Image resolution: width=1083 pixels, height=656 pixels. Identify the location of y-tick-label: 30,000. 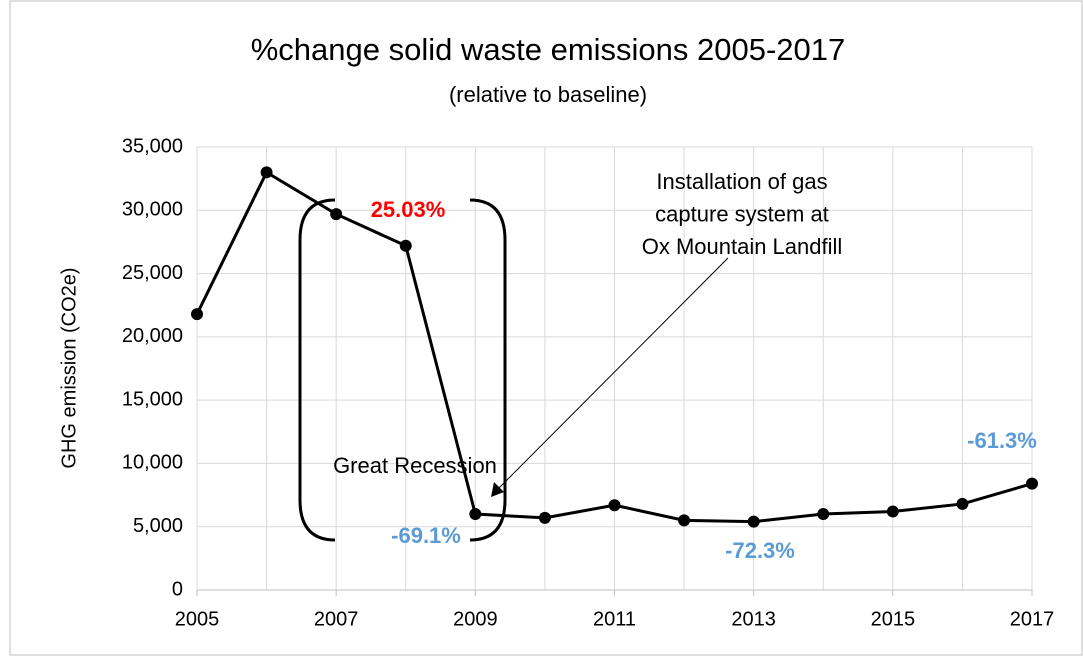
(152, 210).